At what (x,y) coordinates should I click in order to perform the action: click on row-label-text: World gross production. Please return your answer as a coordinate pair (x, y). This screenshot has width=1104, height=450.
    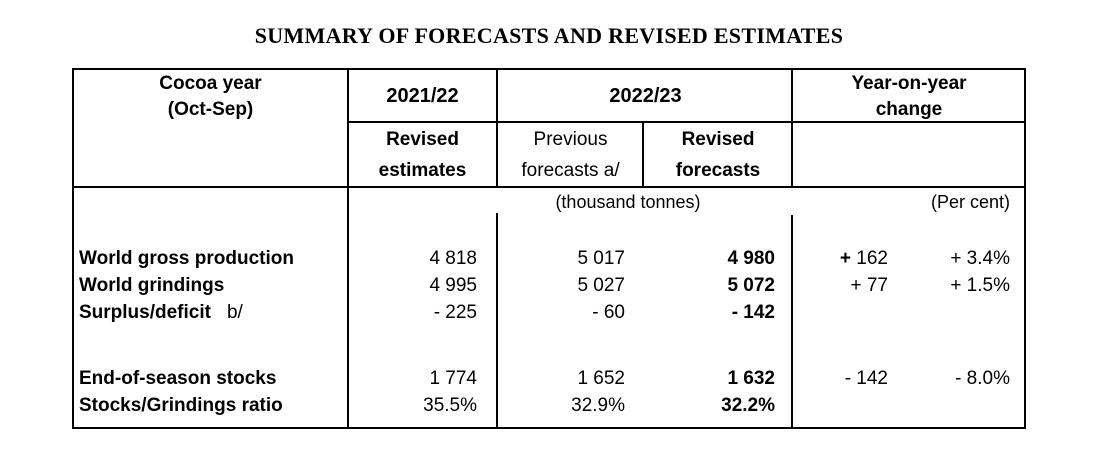
    Looking at the image, I should click on (186, 258).